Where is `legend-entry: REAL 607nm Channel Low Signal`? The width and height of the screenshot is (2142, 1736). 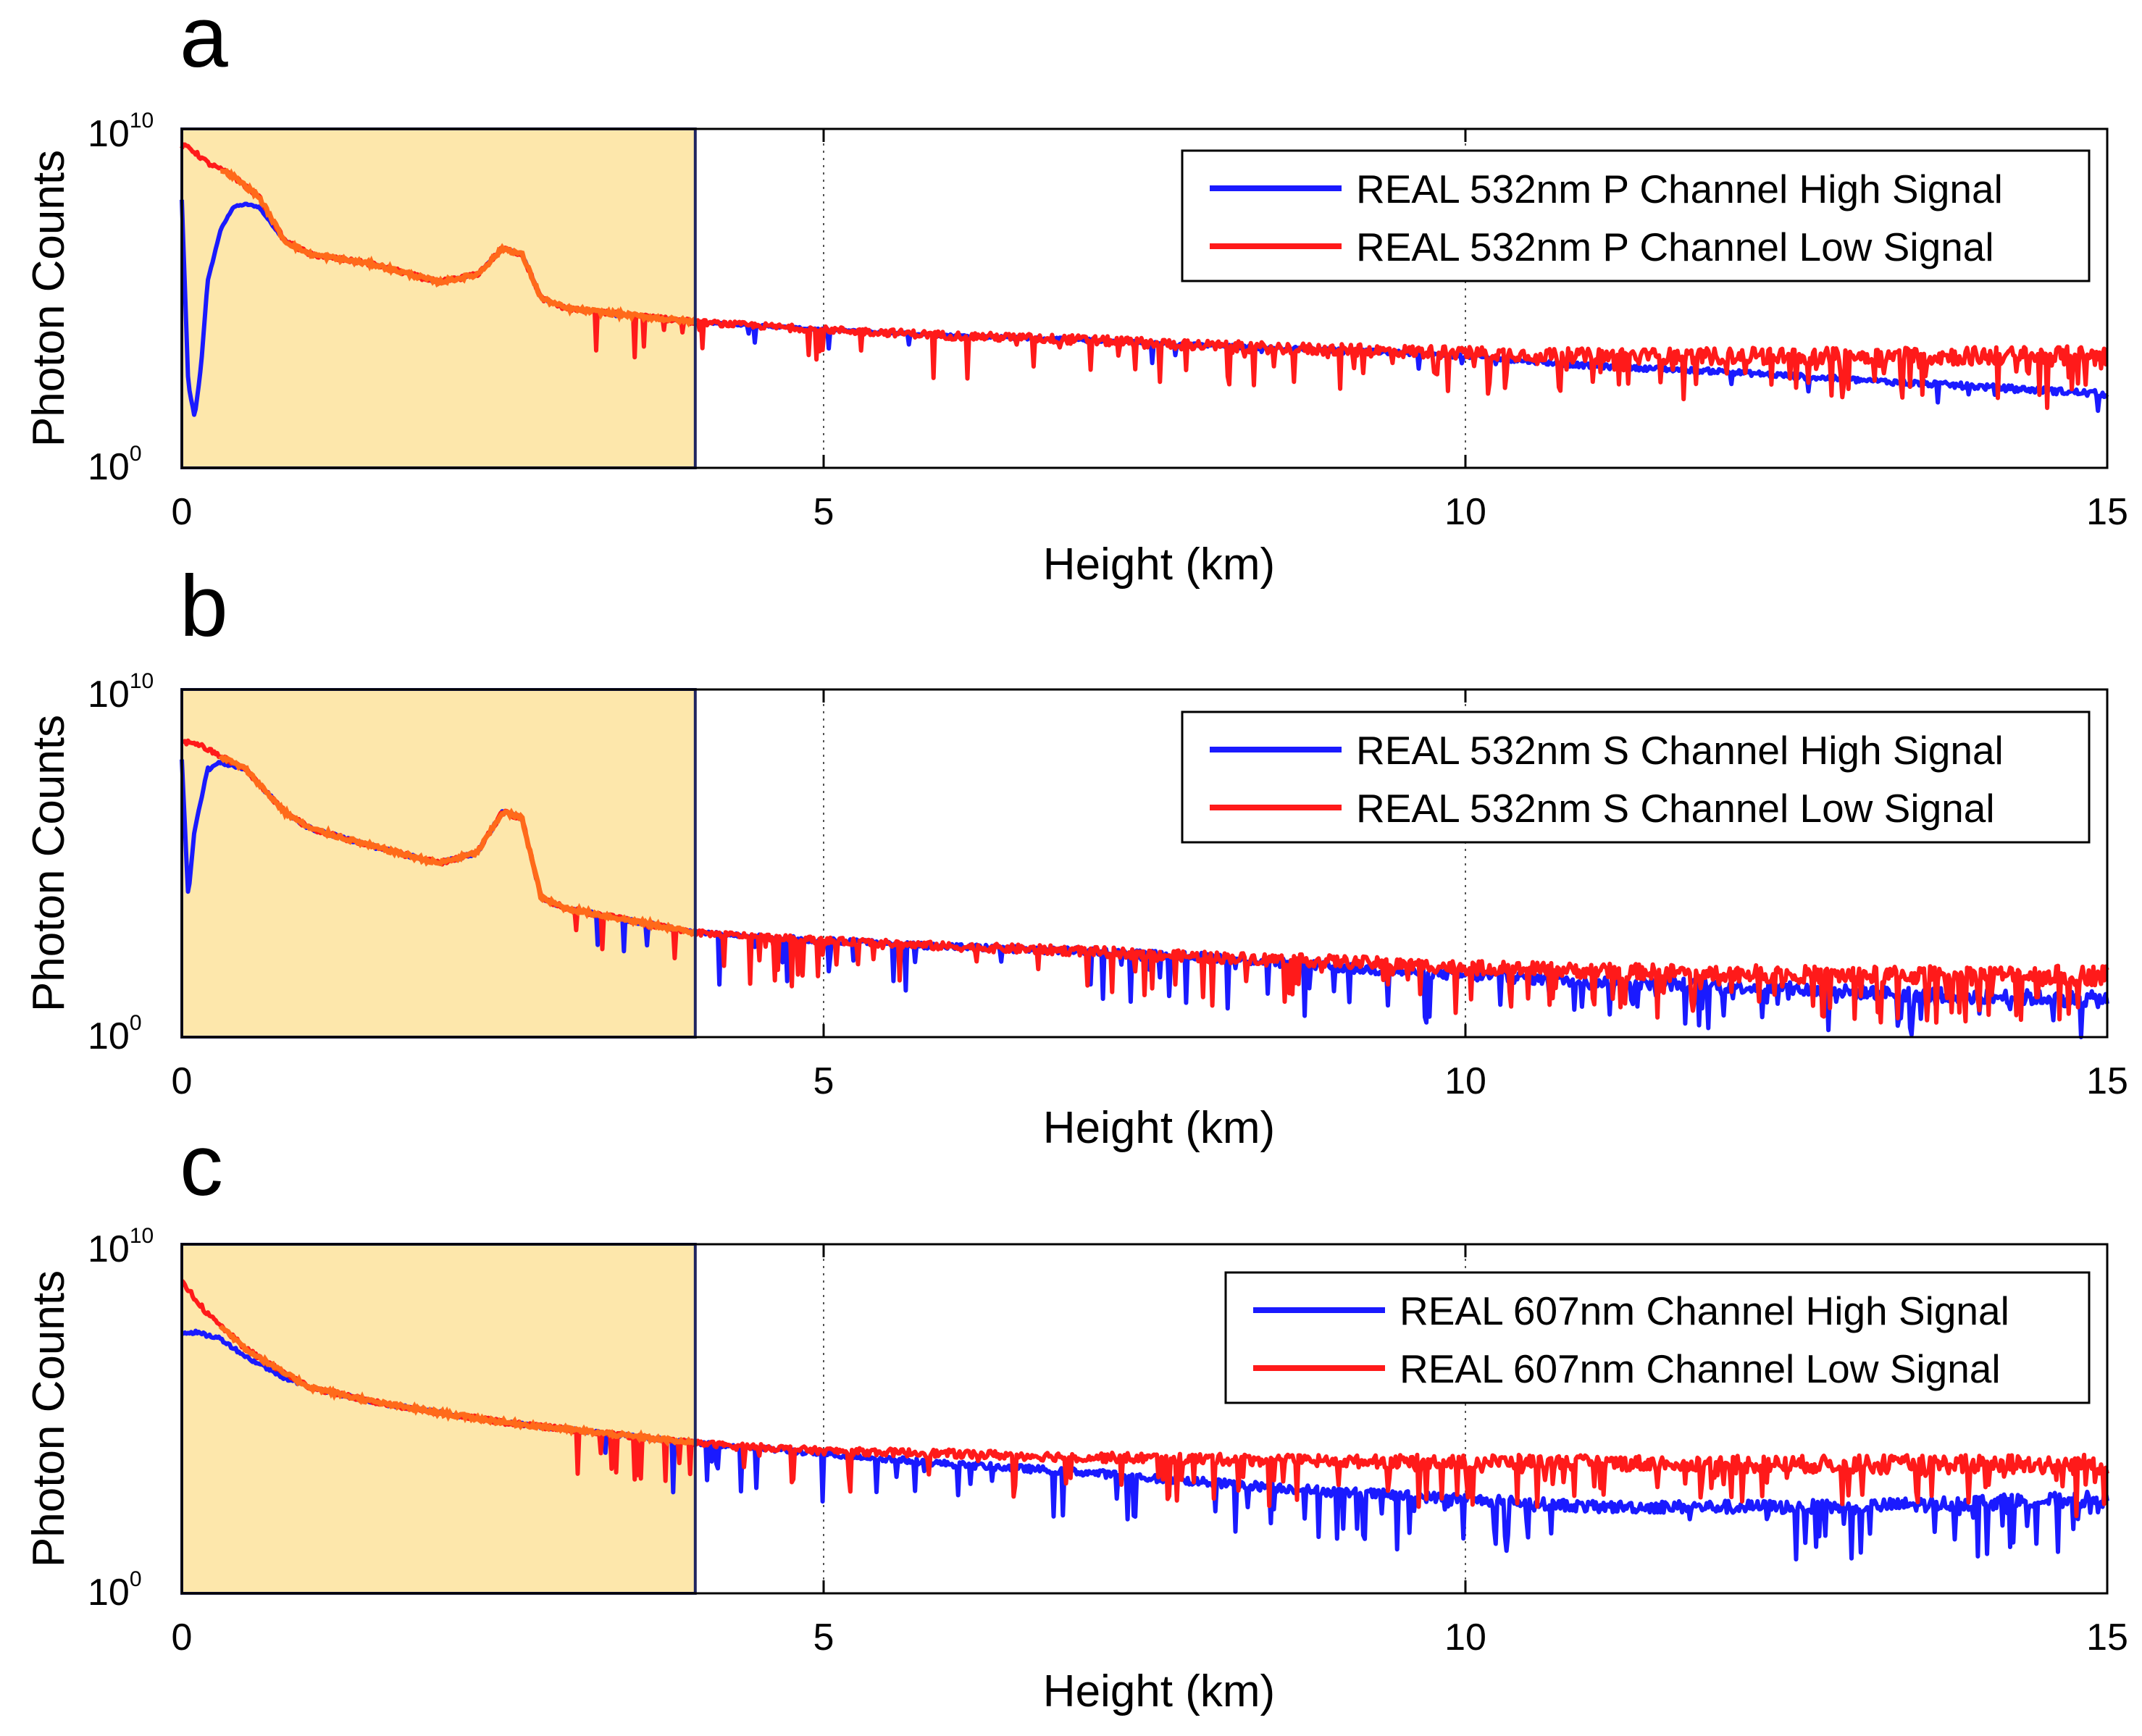
legend-entry: REAL 607nm Channel Low Signal is located at coordinates (1700, 1368).